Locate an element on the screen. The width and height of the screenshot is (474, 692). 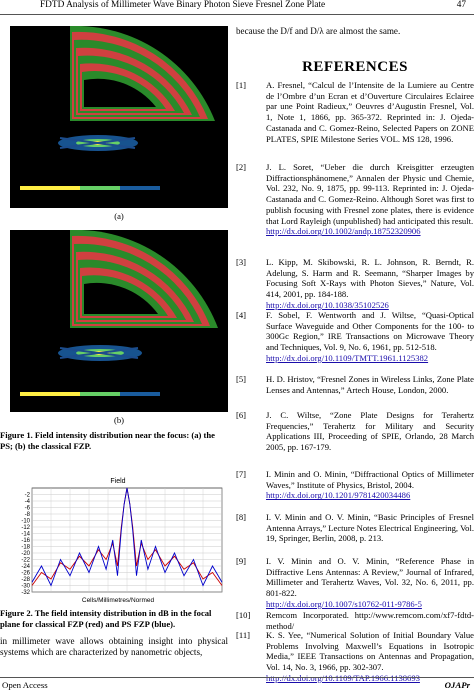
footer-rule is located at coordinates (237, 677).